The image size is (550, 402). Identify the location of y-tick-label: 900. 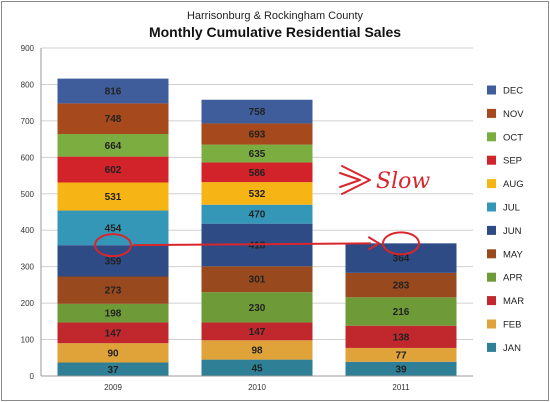
(28, 48).